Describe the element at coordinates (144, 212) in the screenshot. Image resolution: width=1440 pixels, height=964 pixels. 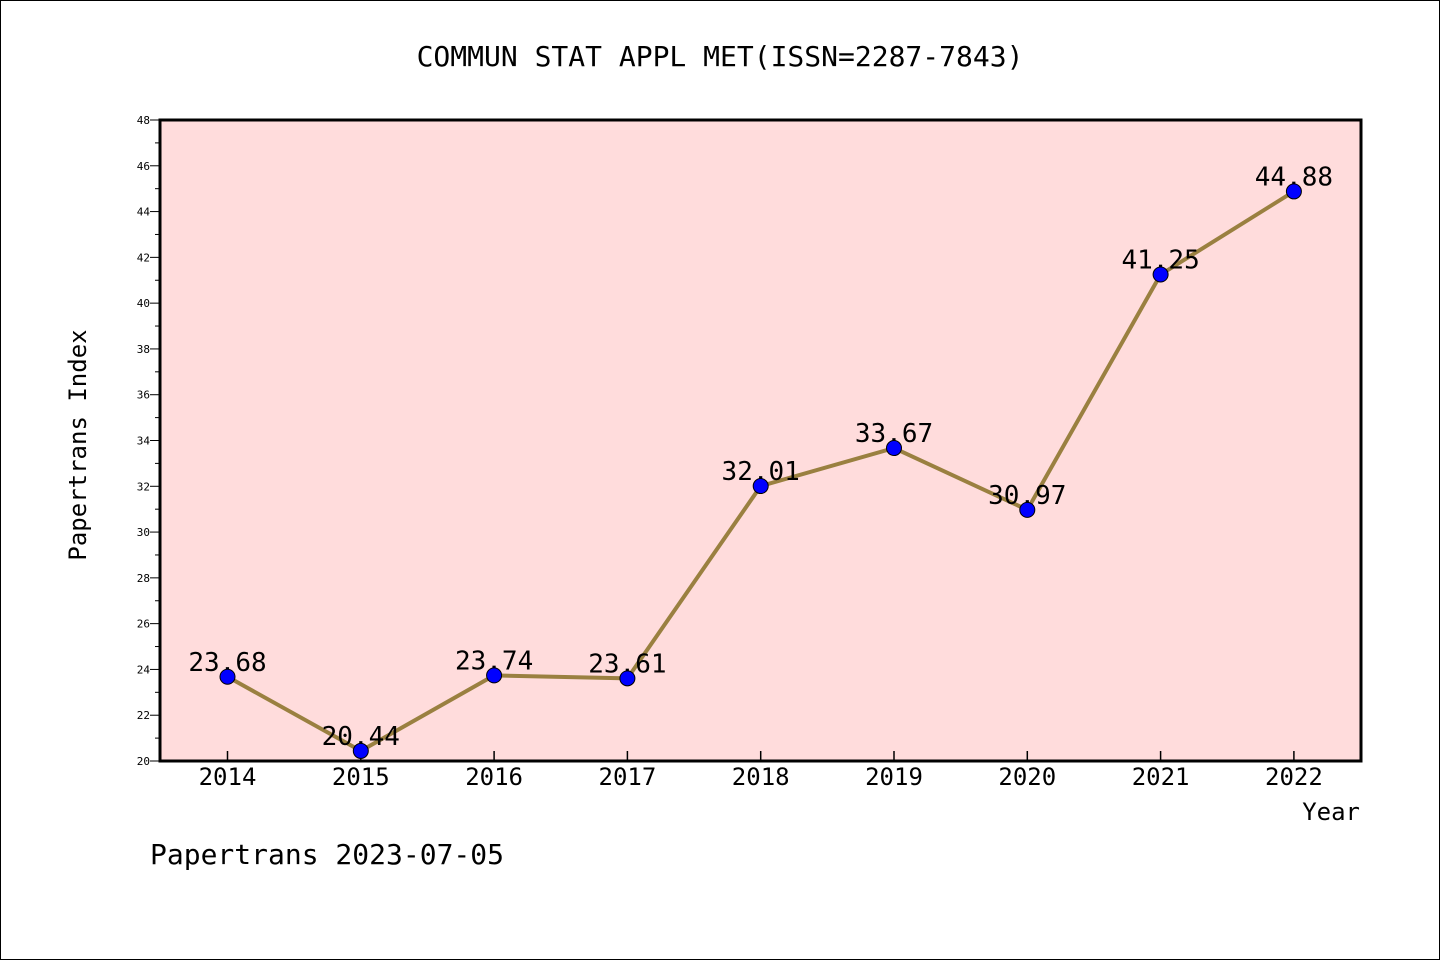
I see `y-tick-label: 44` at that location.